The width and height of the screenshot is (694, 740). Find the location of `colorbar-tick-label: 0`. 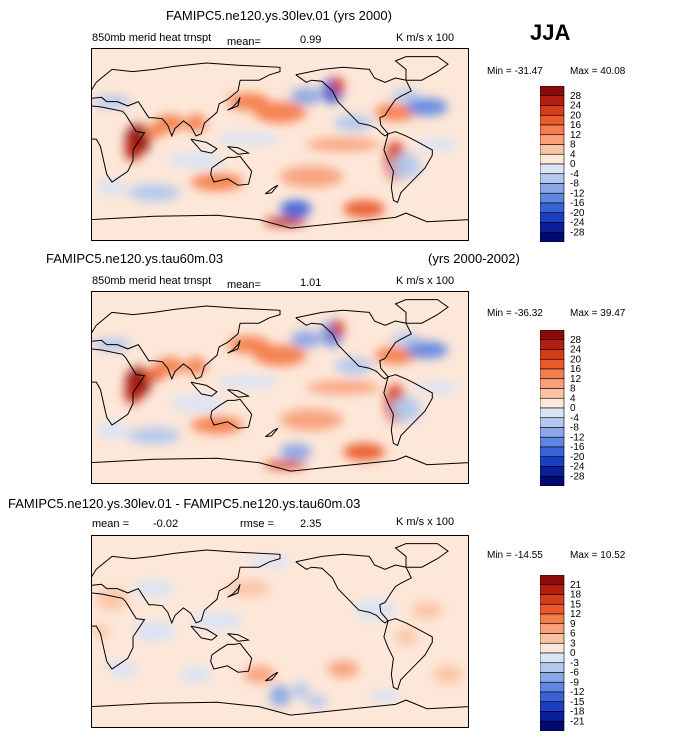

colorbar-tick-label: 0 is located at coordinates (573, 408).